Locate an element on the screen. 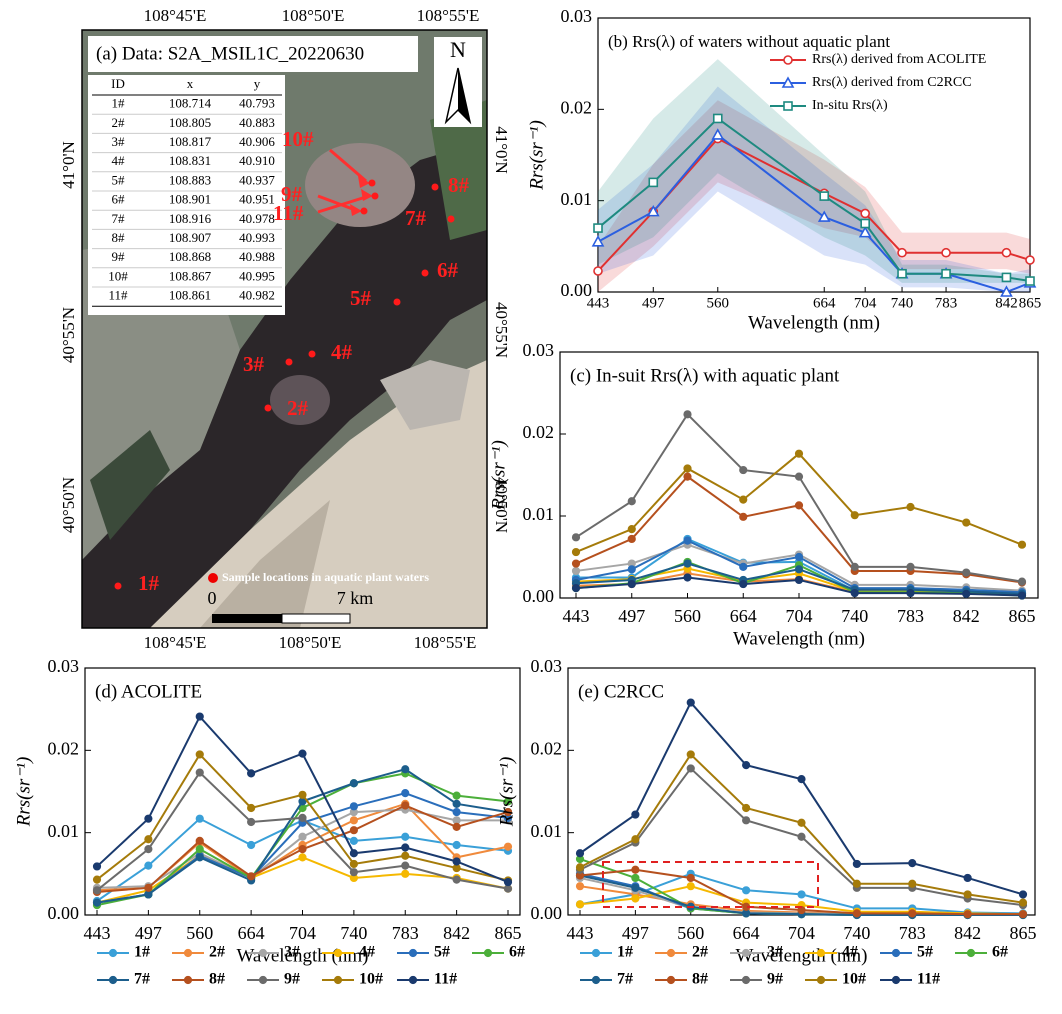  table-header: x is located at coordinates (190, 83).